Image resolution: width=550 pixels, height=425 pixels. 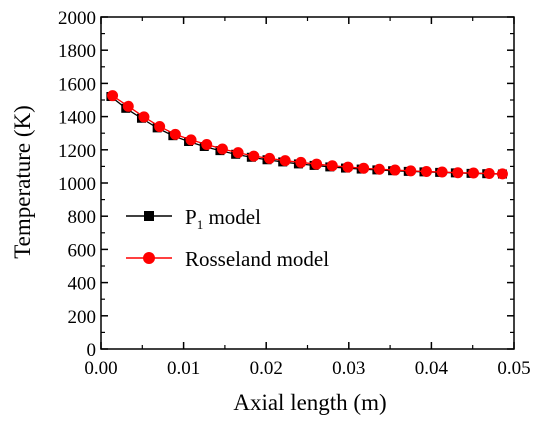 I want to click on y-tick-label: 200, so click(x=82, y=317).